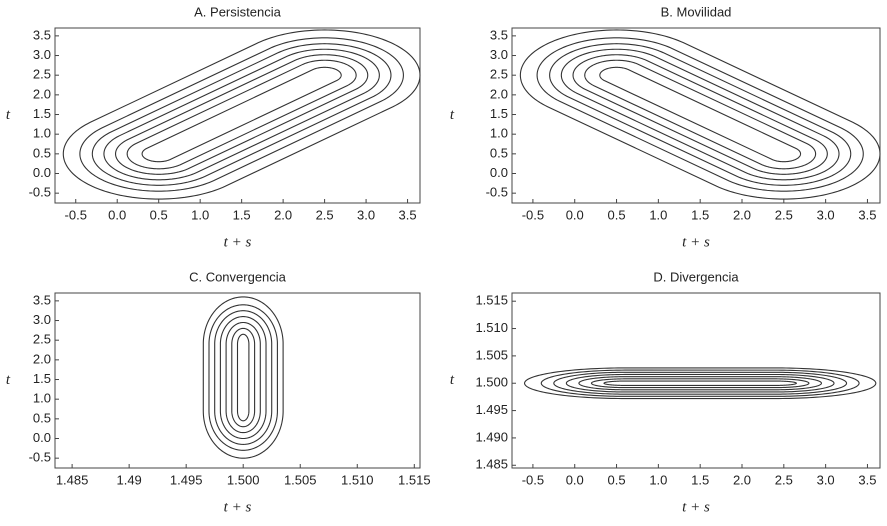 Image resolution: width=887 pixels, height=526 pixels. What do you see at coordinates (491, 382) in the screenshot?
I see `y-tick-label: 1.500` at bounding box center [491, 382].